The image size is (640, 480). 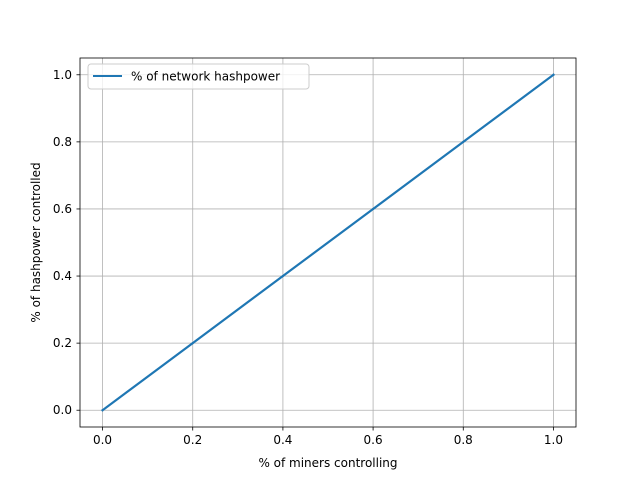 I want to click on y-tick-label: 0.6, so click(x=62, y=209).